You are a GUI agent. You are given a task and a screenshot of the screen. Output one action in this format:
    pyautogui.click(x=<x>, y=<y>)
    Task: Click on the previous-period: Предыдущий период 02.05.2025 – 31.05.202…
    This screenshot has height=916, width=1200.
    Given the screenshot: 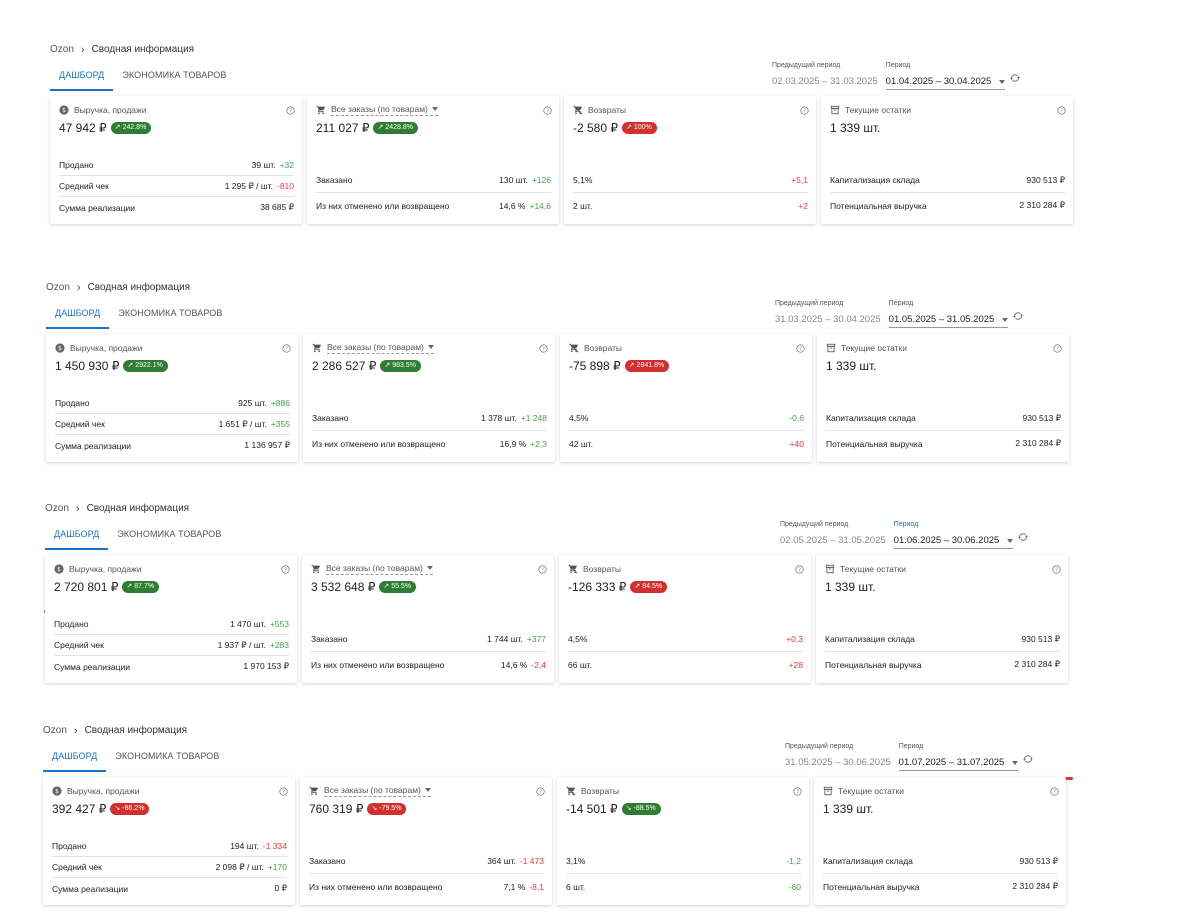 What is the action you would take?
    pyautogui.click(x=833, y=534)
    